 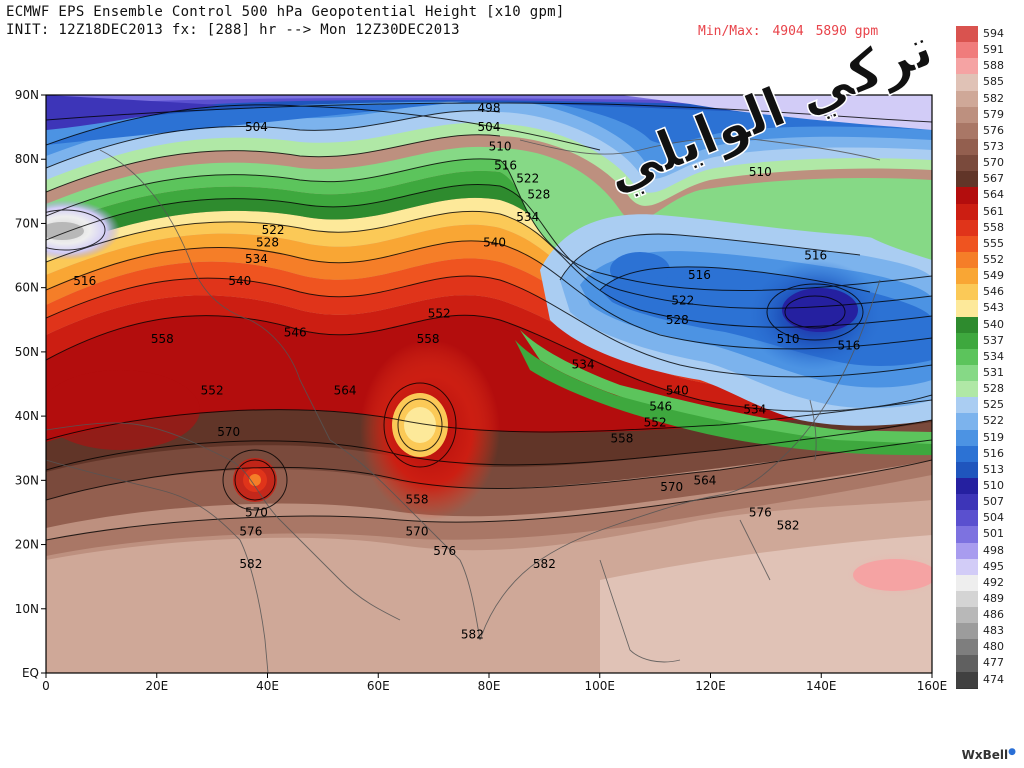 What do you see at coordinates (677, 390) in the screenshot?
I see `contour-label: 540` at bounding box center [677, 390].